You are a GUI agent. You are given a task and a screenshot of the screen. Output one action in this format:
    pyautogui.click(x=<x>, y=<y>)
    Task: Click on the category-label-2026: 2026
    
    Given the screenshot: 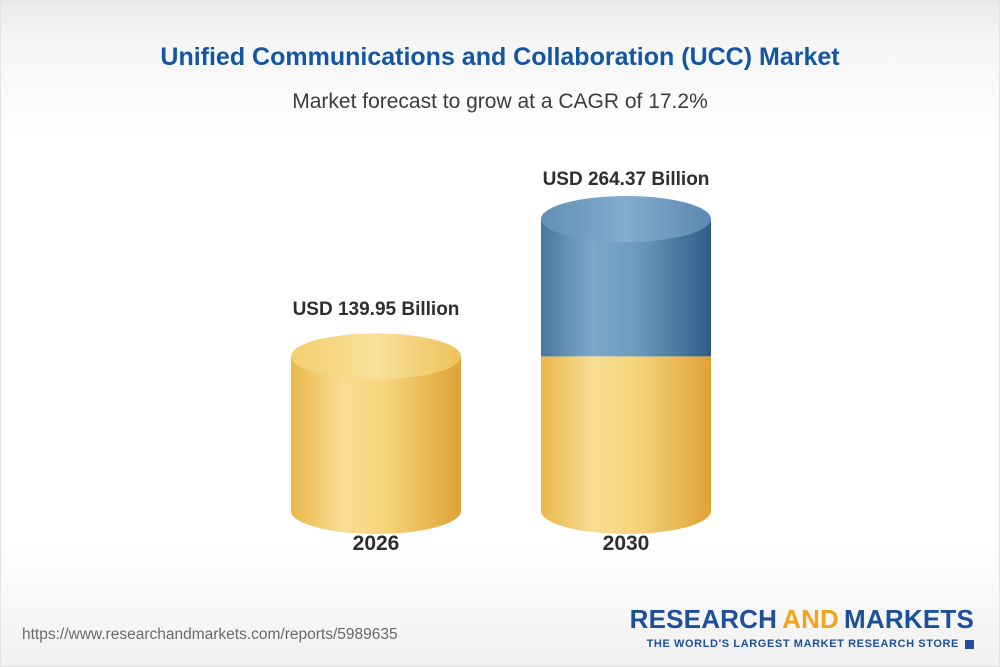 What is the action you would take?
    pyautogui.click(x=376, y=543)
    